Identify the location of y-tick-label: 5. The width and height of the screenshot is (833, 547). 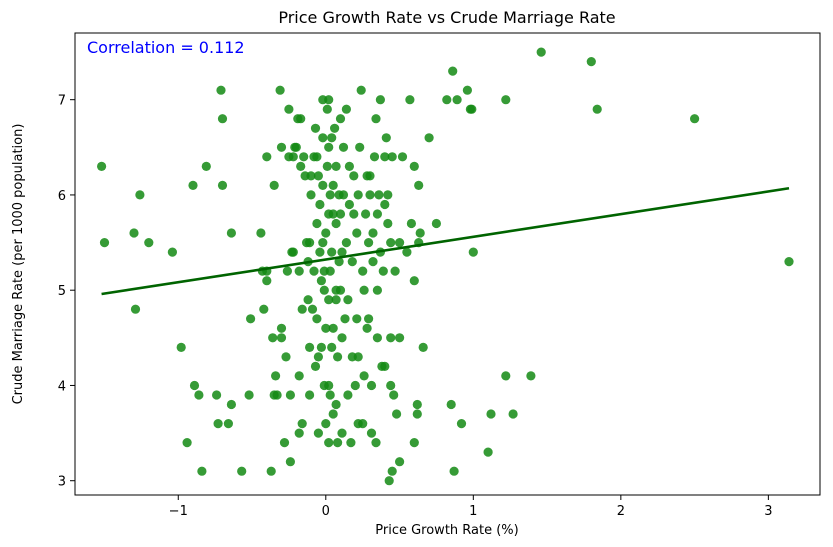
(62, 291).